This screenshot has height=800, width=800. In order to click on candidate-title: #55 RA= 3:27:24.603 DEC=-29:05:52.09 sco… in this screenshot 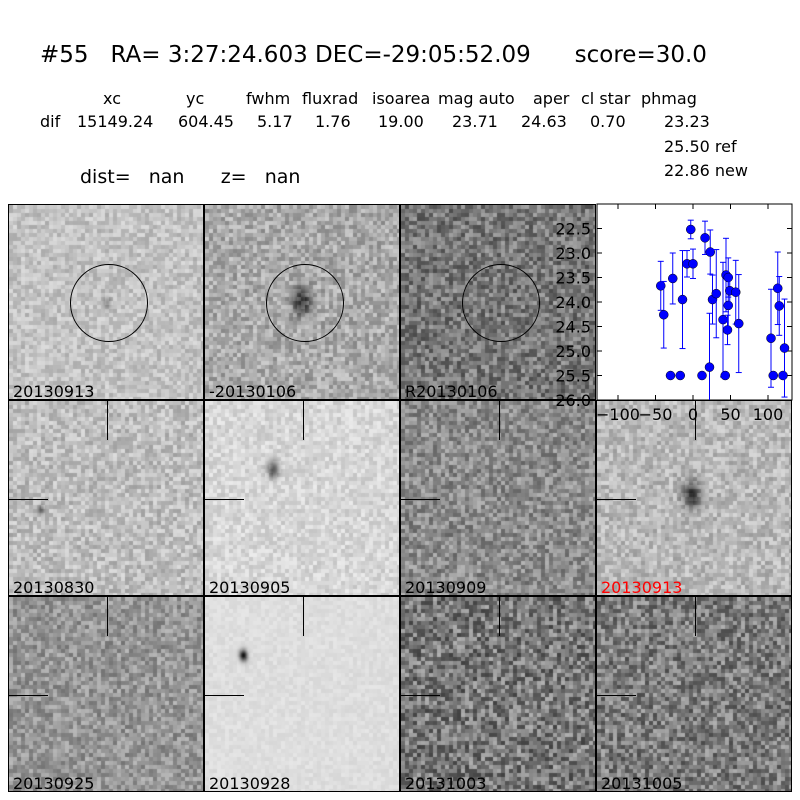, I will do `click(373, 55)`.